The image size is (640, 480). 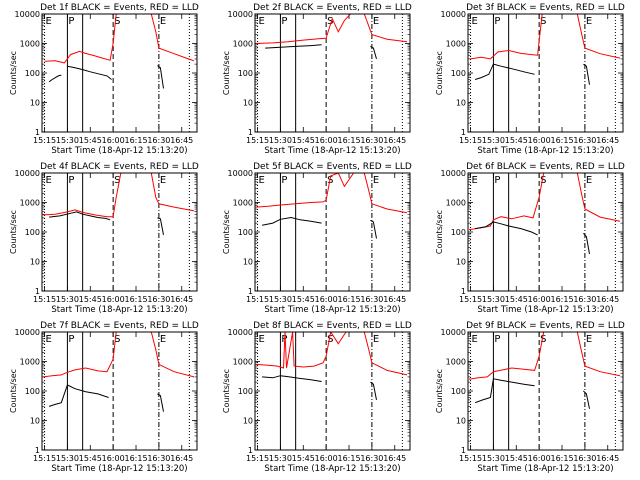 I want to click on panel-title: Det 7f BLACK = Events, RED = LLD, so click(x=119, y=326).